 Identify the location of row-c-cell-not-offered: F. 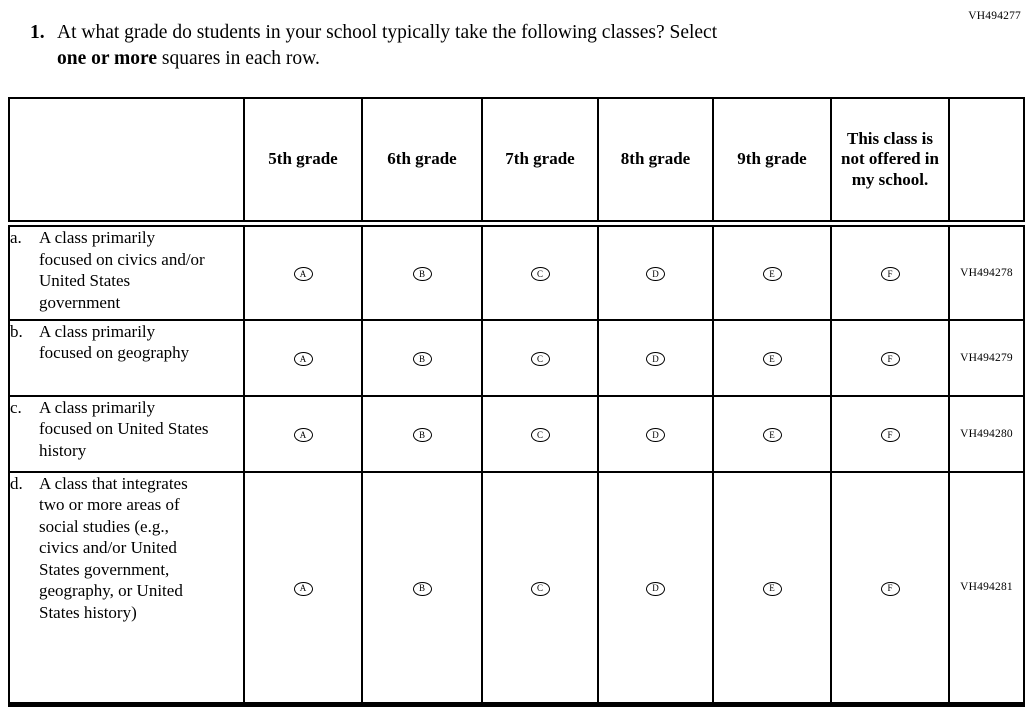
(890, 433).